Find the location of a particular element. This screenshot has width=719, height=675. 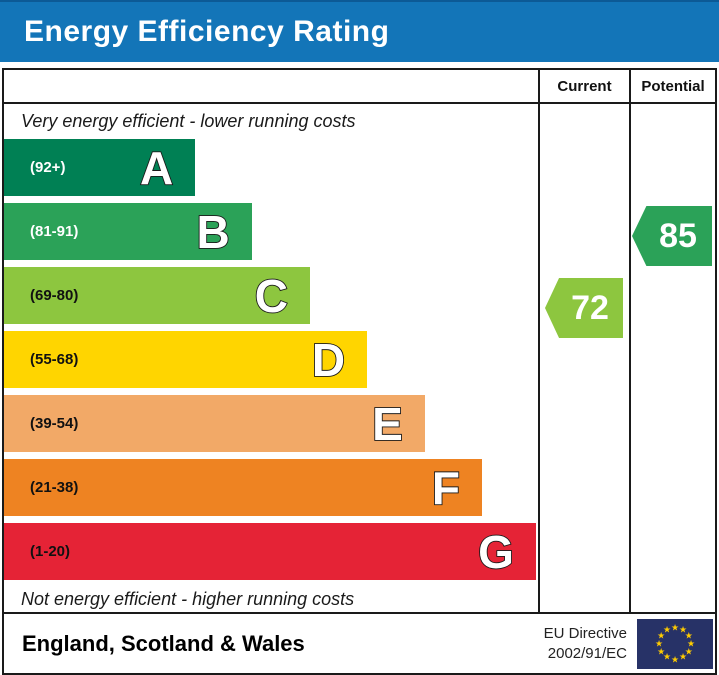

band-c: (69-80) C is located at coordinates (157, 295).